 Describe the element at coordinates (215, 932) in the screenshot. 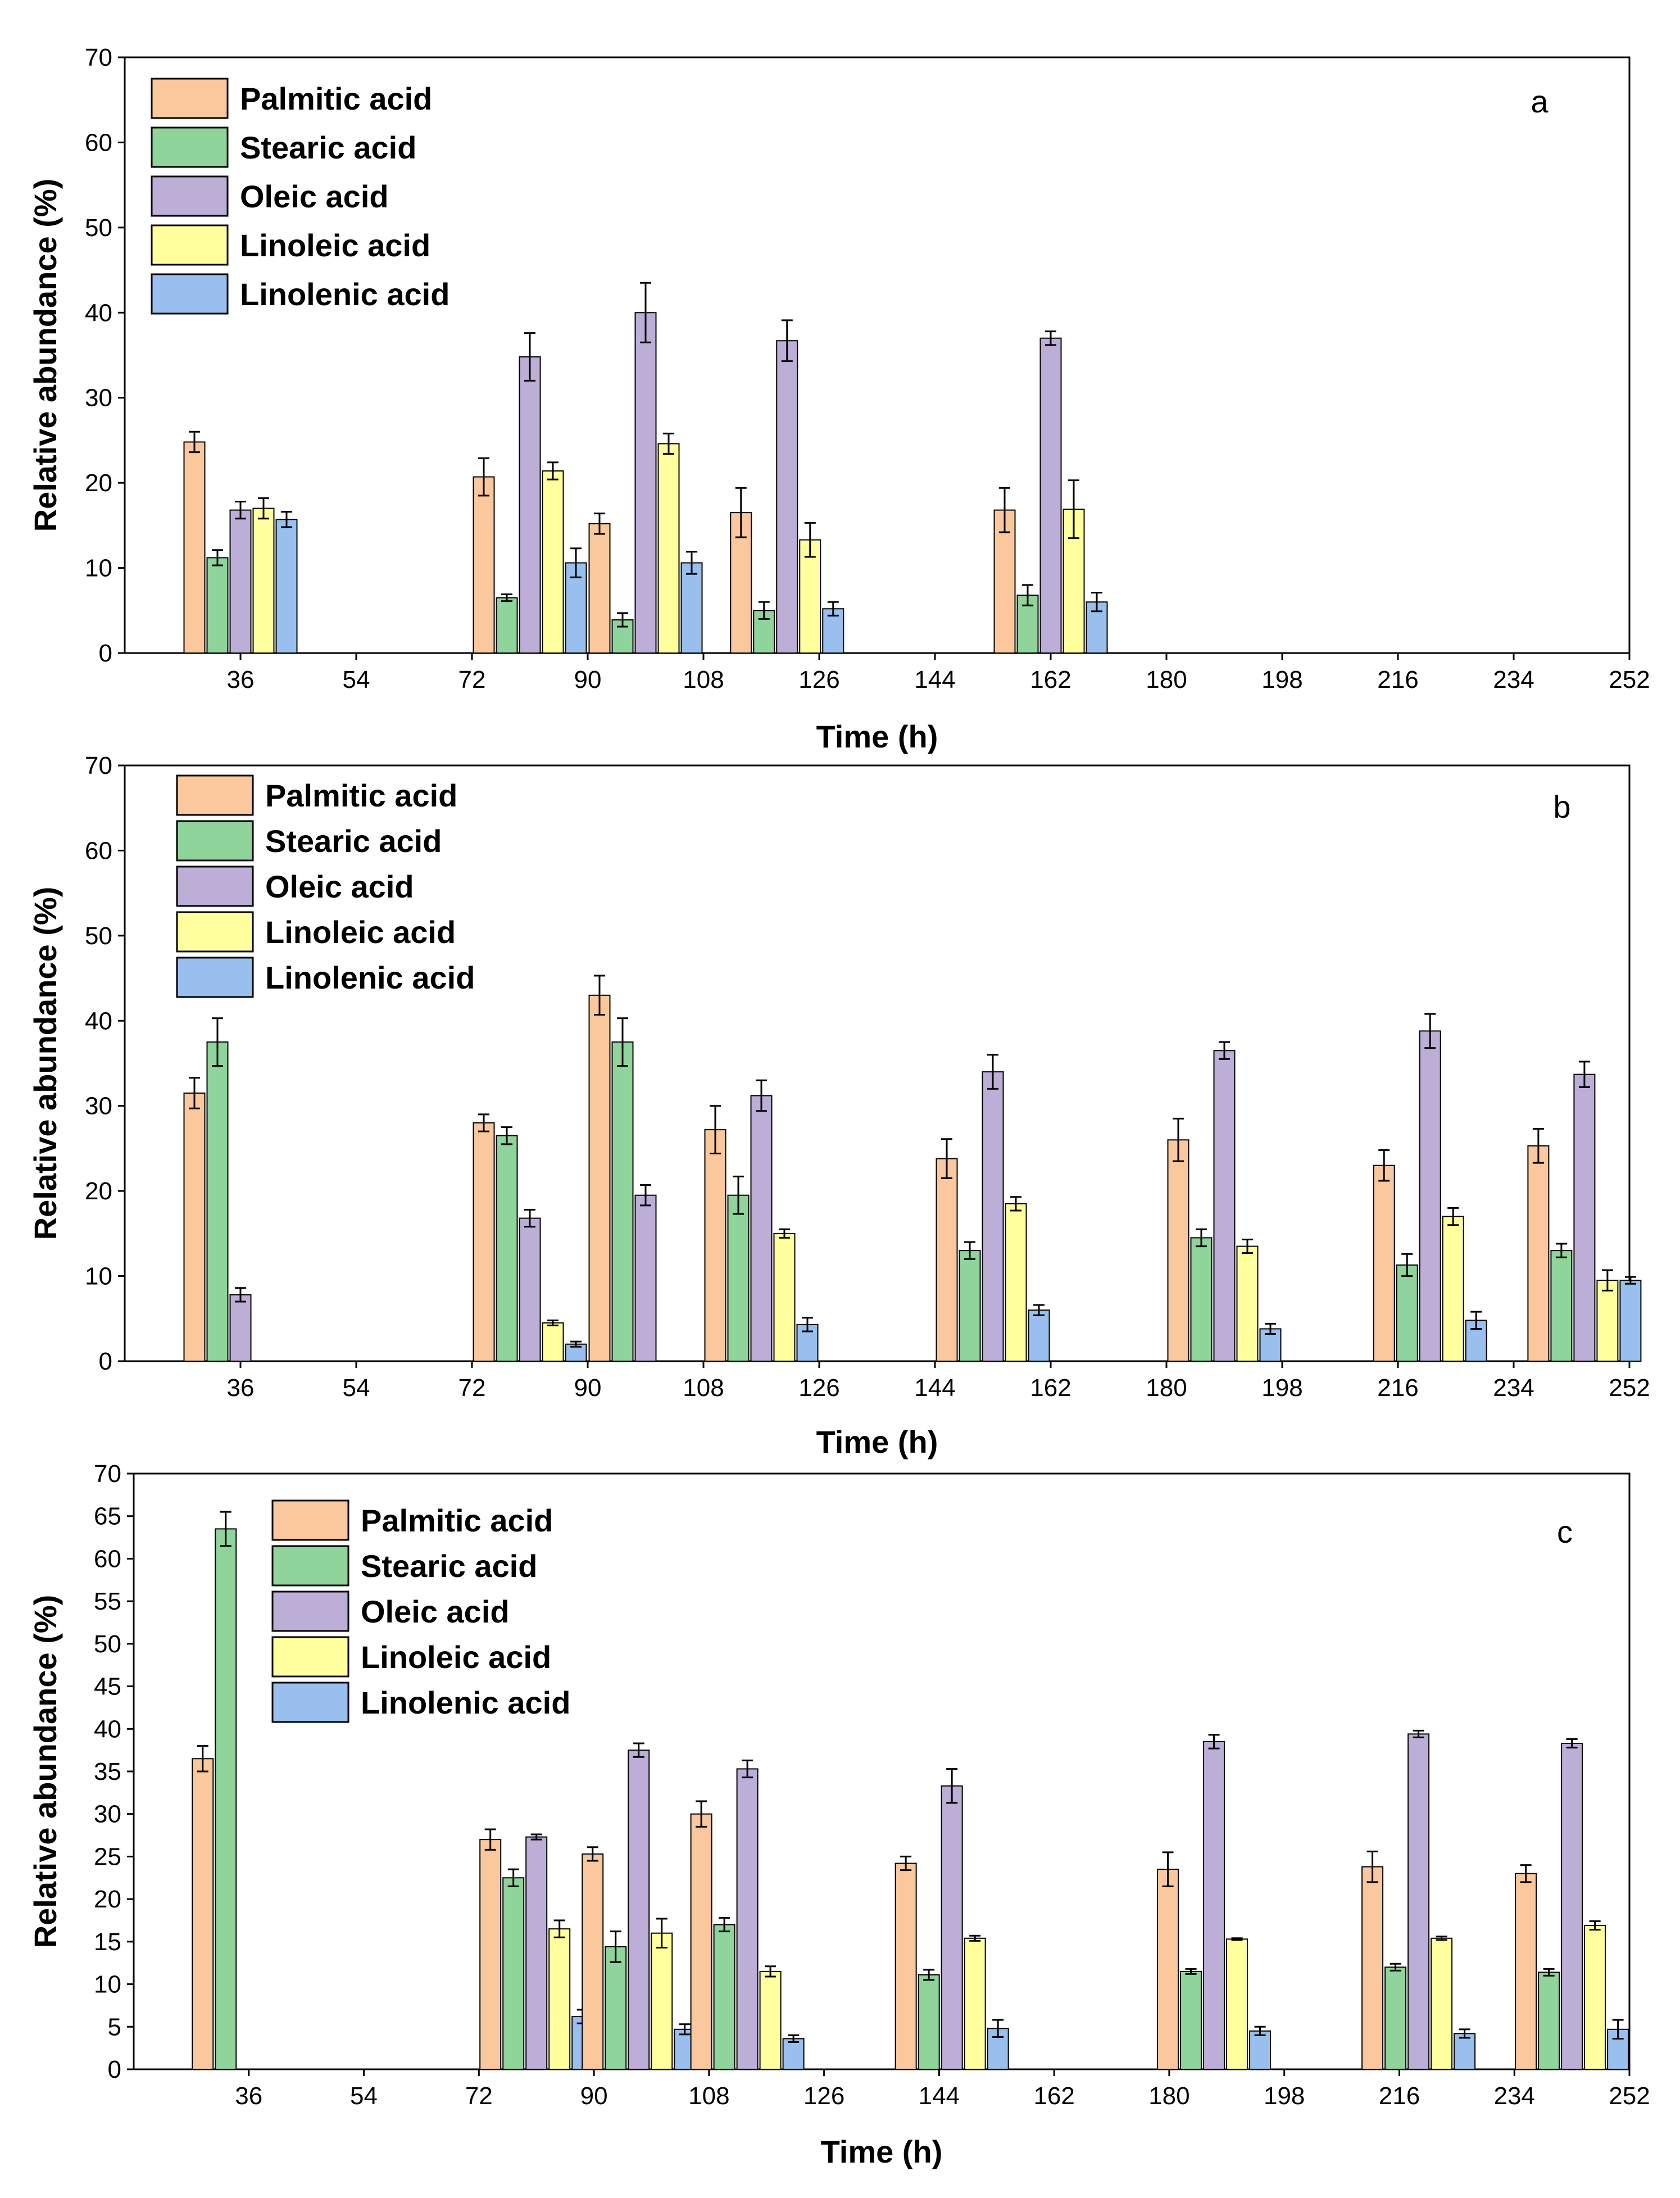

I see `legend-swatch-linoleic-acid` at that location.